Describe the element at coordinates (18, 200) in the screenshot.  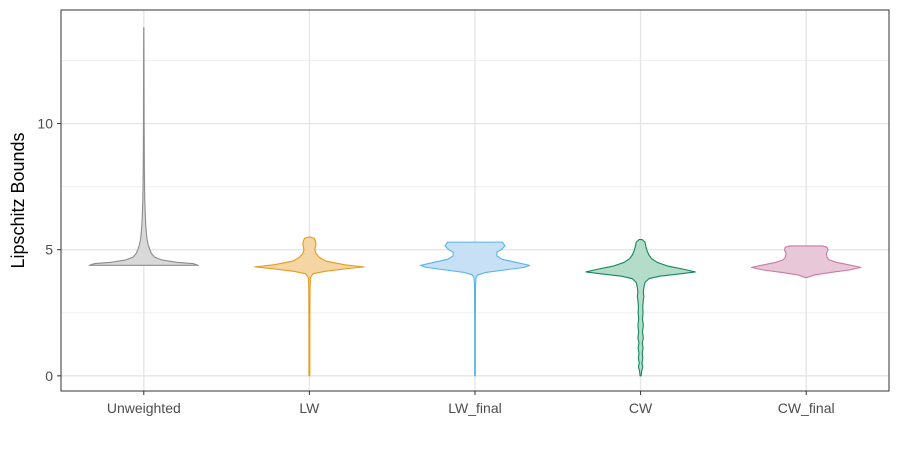
I see `y-axis-title: Lipschitz Bounds` at that location.